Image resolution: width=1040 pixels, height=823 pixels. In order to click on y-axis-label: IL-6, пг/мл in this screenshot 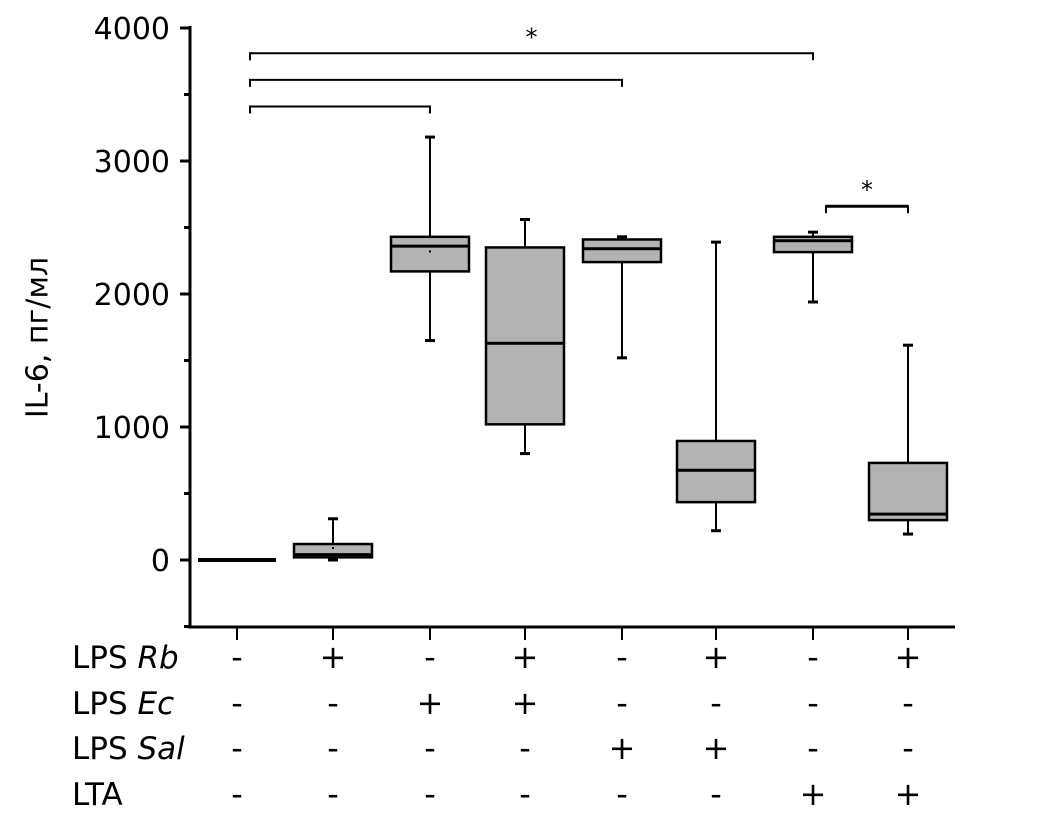, I will do `click(38, 337)`.